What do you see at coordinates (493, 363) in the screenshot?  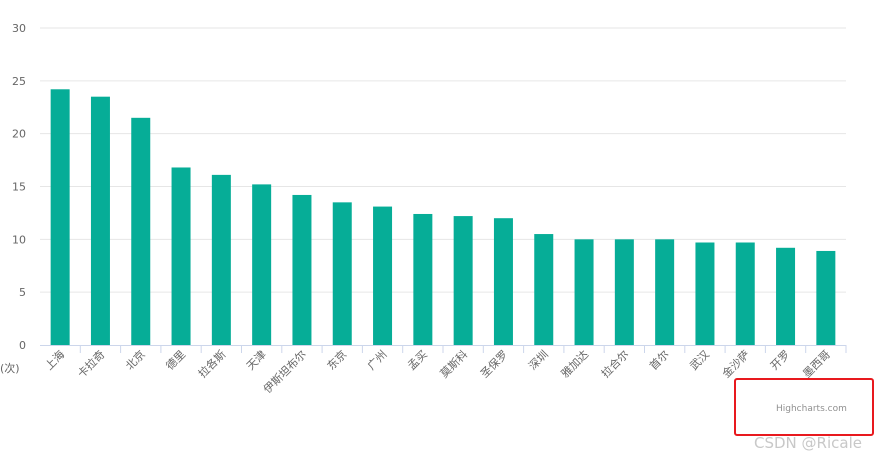 I see `x-tick-label: 圣保罗` at bounding box center [493, 363].